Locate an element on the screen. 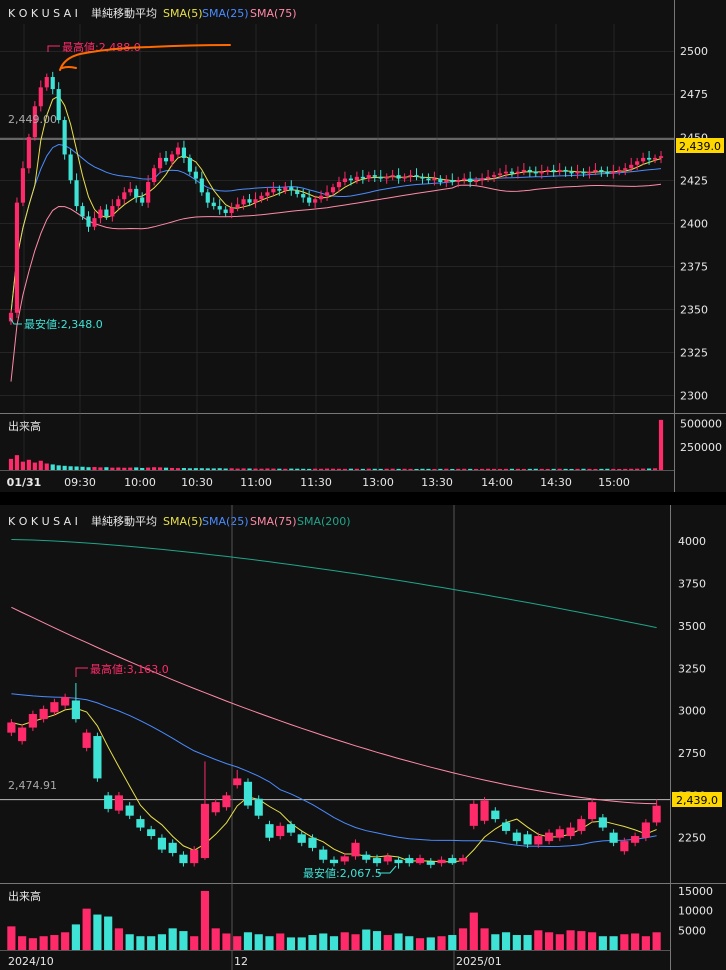 This screenshot has height=970, width=726. low-label: 最安値:2,348.0 is located at coordinates (63, 324).